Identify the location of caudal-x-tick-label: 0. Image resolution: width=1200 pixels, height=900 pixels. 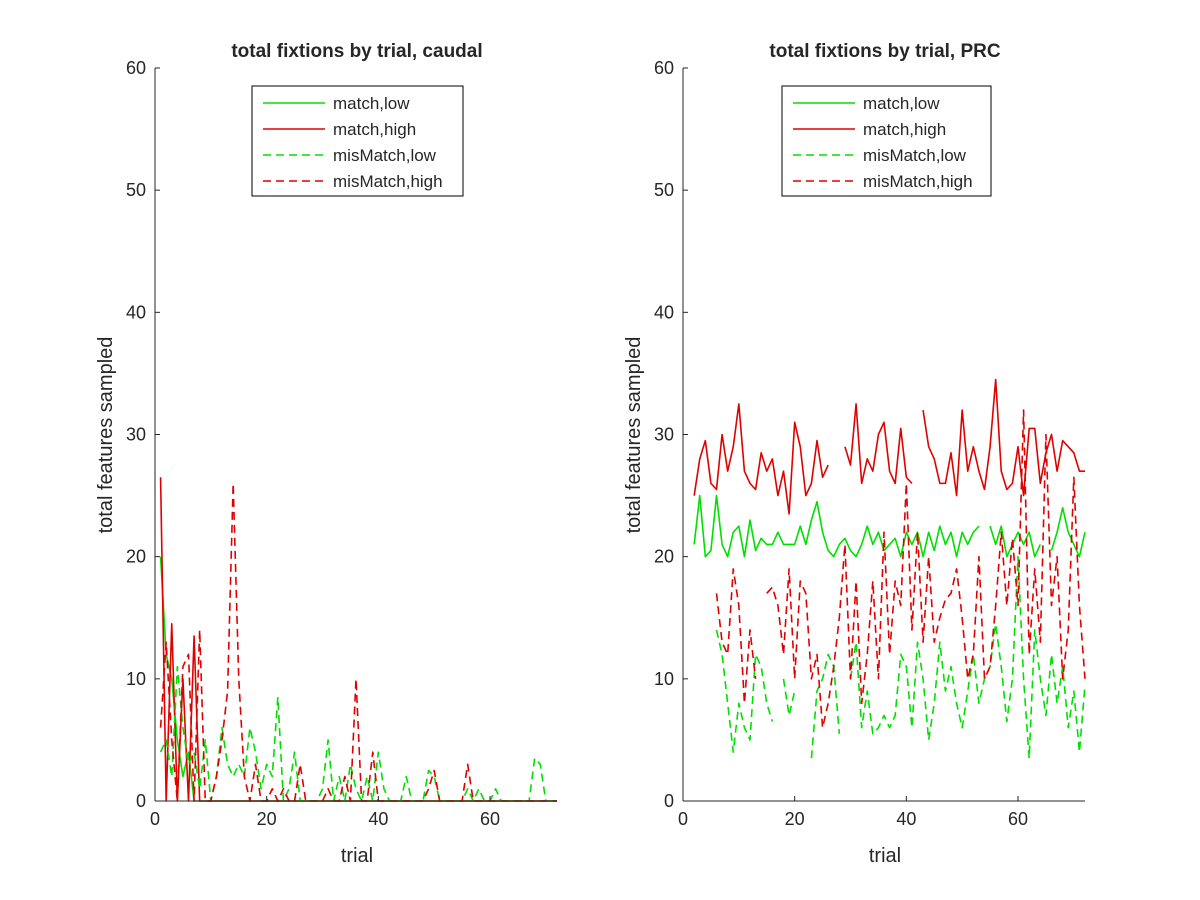
(155, 819).